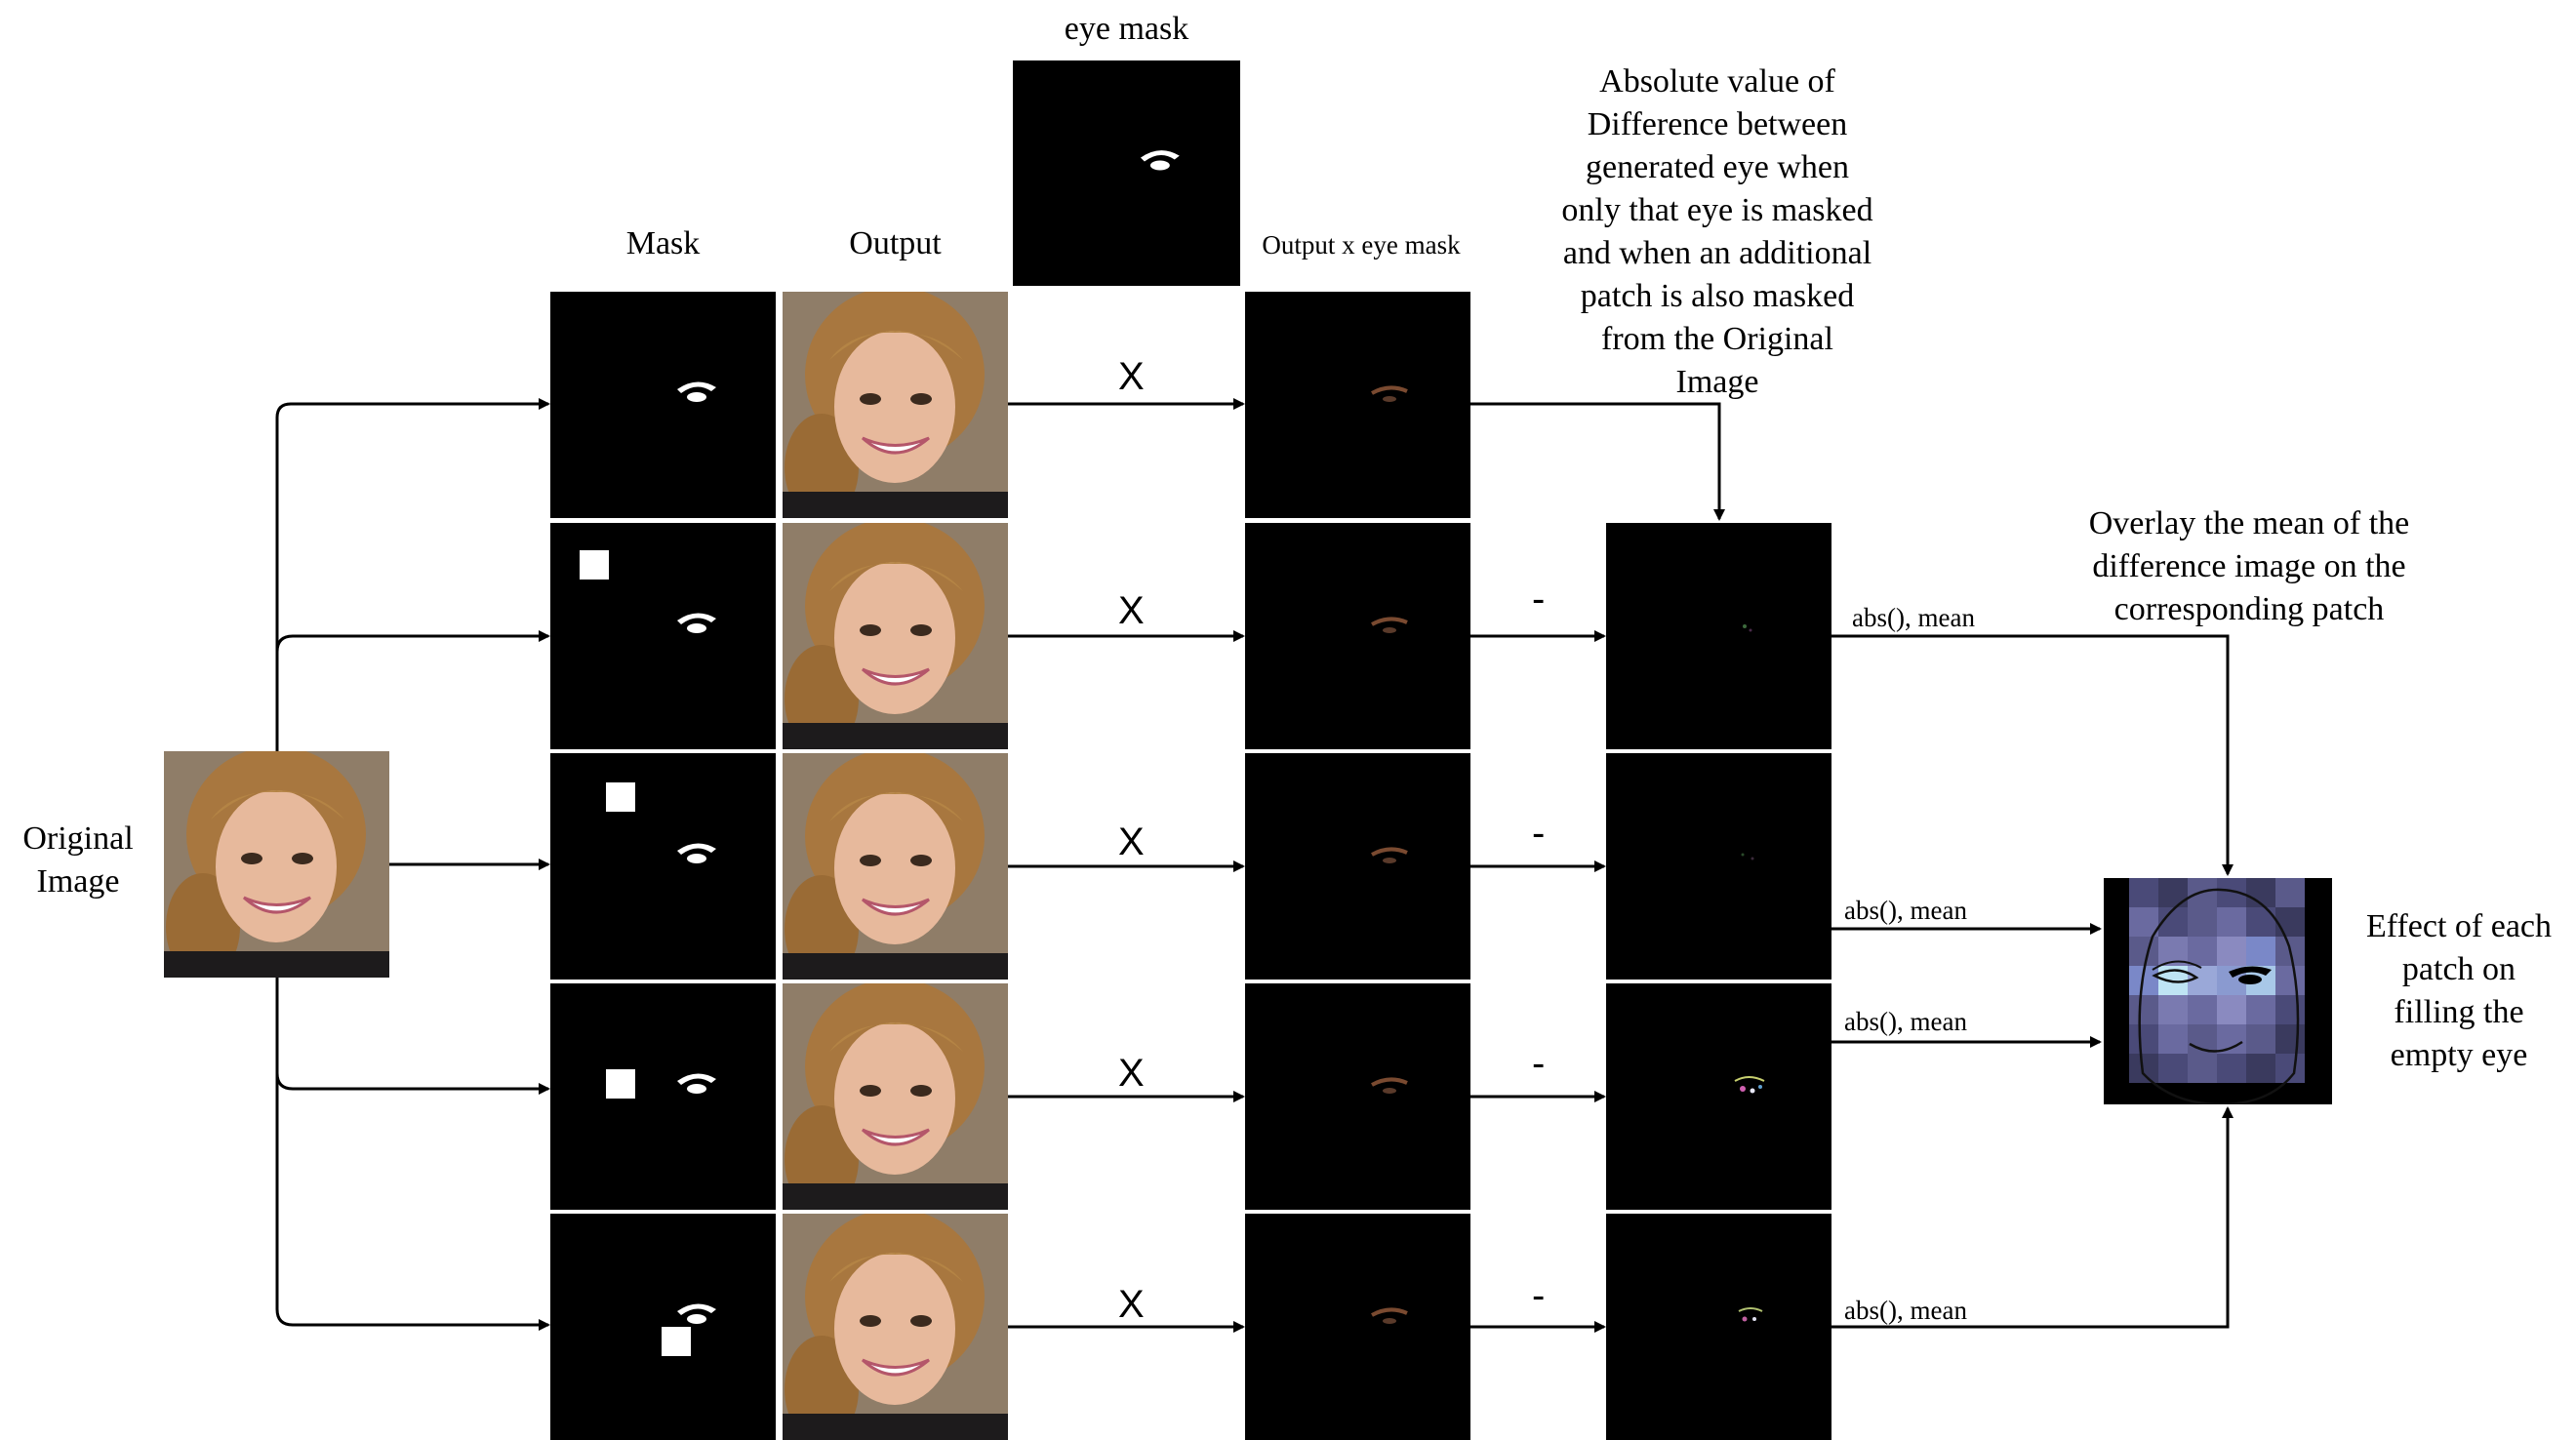 The height and width of the screenshot is (1440, 2576). I want to click on output-column-header: Output, so click(895, 243).